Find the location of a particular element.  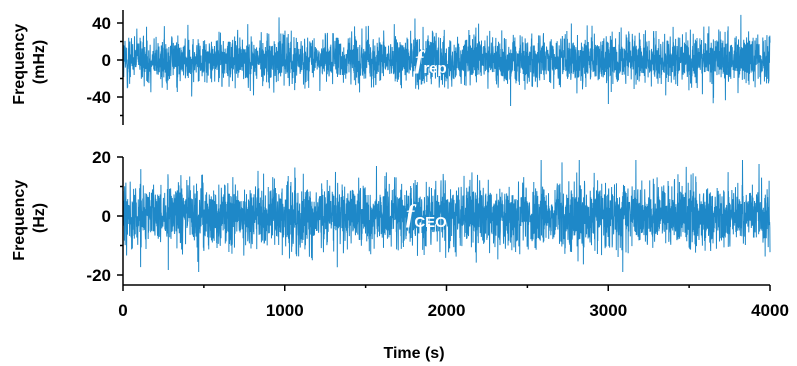

x-ticks: 0 1000 2000 3000 4000 is located at coordinates (453, 302).